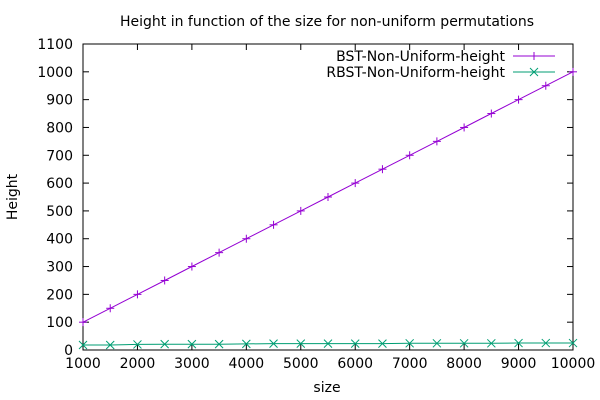 The height and width of the screenshot is (400, 600). Describe the element at coordinates (247, 364) in the screenshot. I see `x-tick-label: 4000` at that location.